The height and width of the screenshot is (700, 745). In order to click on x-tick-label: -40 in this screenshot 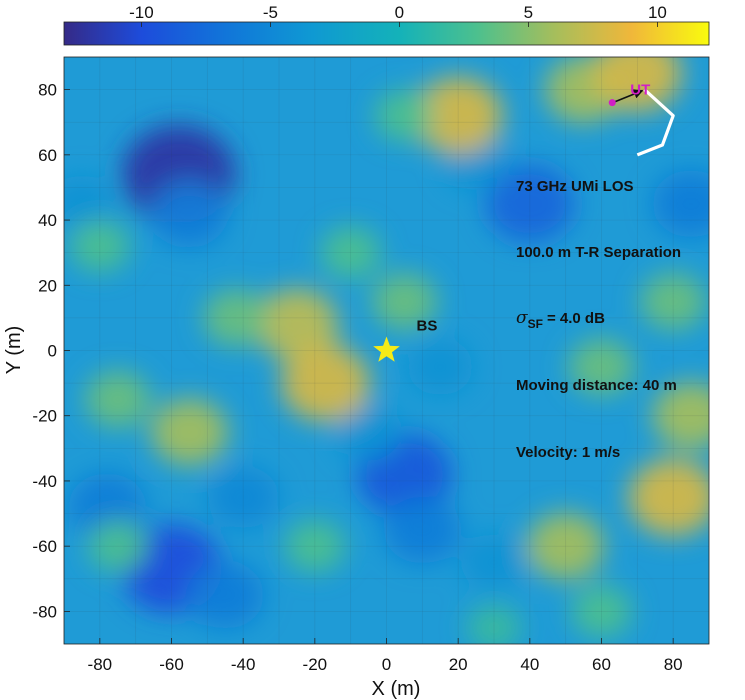, I will do `click(243, 664)`.